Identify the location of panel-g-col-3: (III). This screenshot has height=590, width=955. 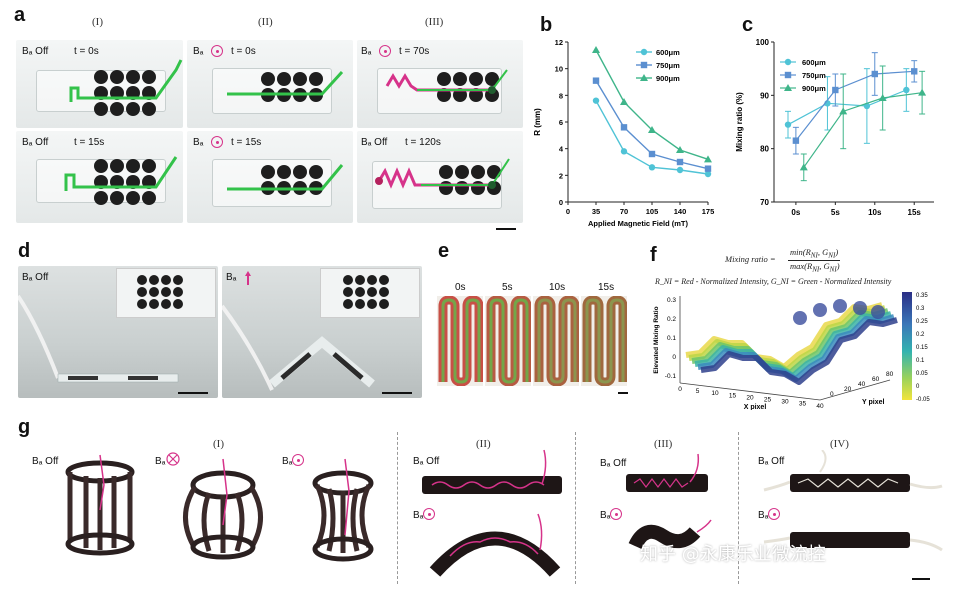
(663, 444).